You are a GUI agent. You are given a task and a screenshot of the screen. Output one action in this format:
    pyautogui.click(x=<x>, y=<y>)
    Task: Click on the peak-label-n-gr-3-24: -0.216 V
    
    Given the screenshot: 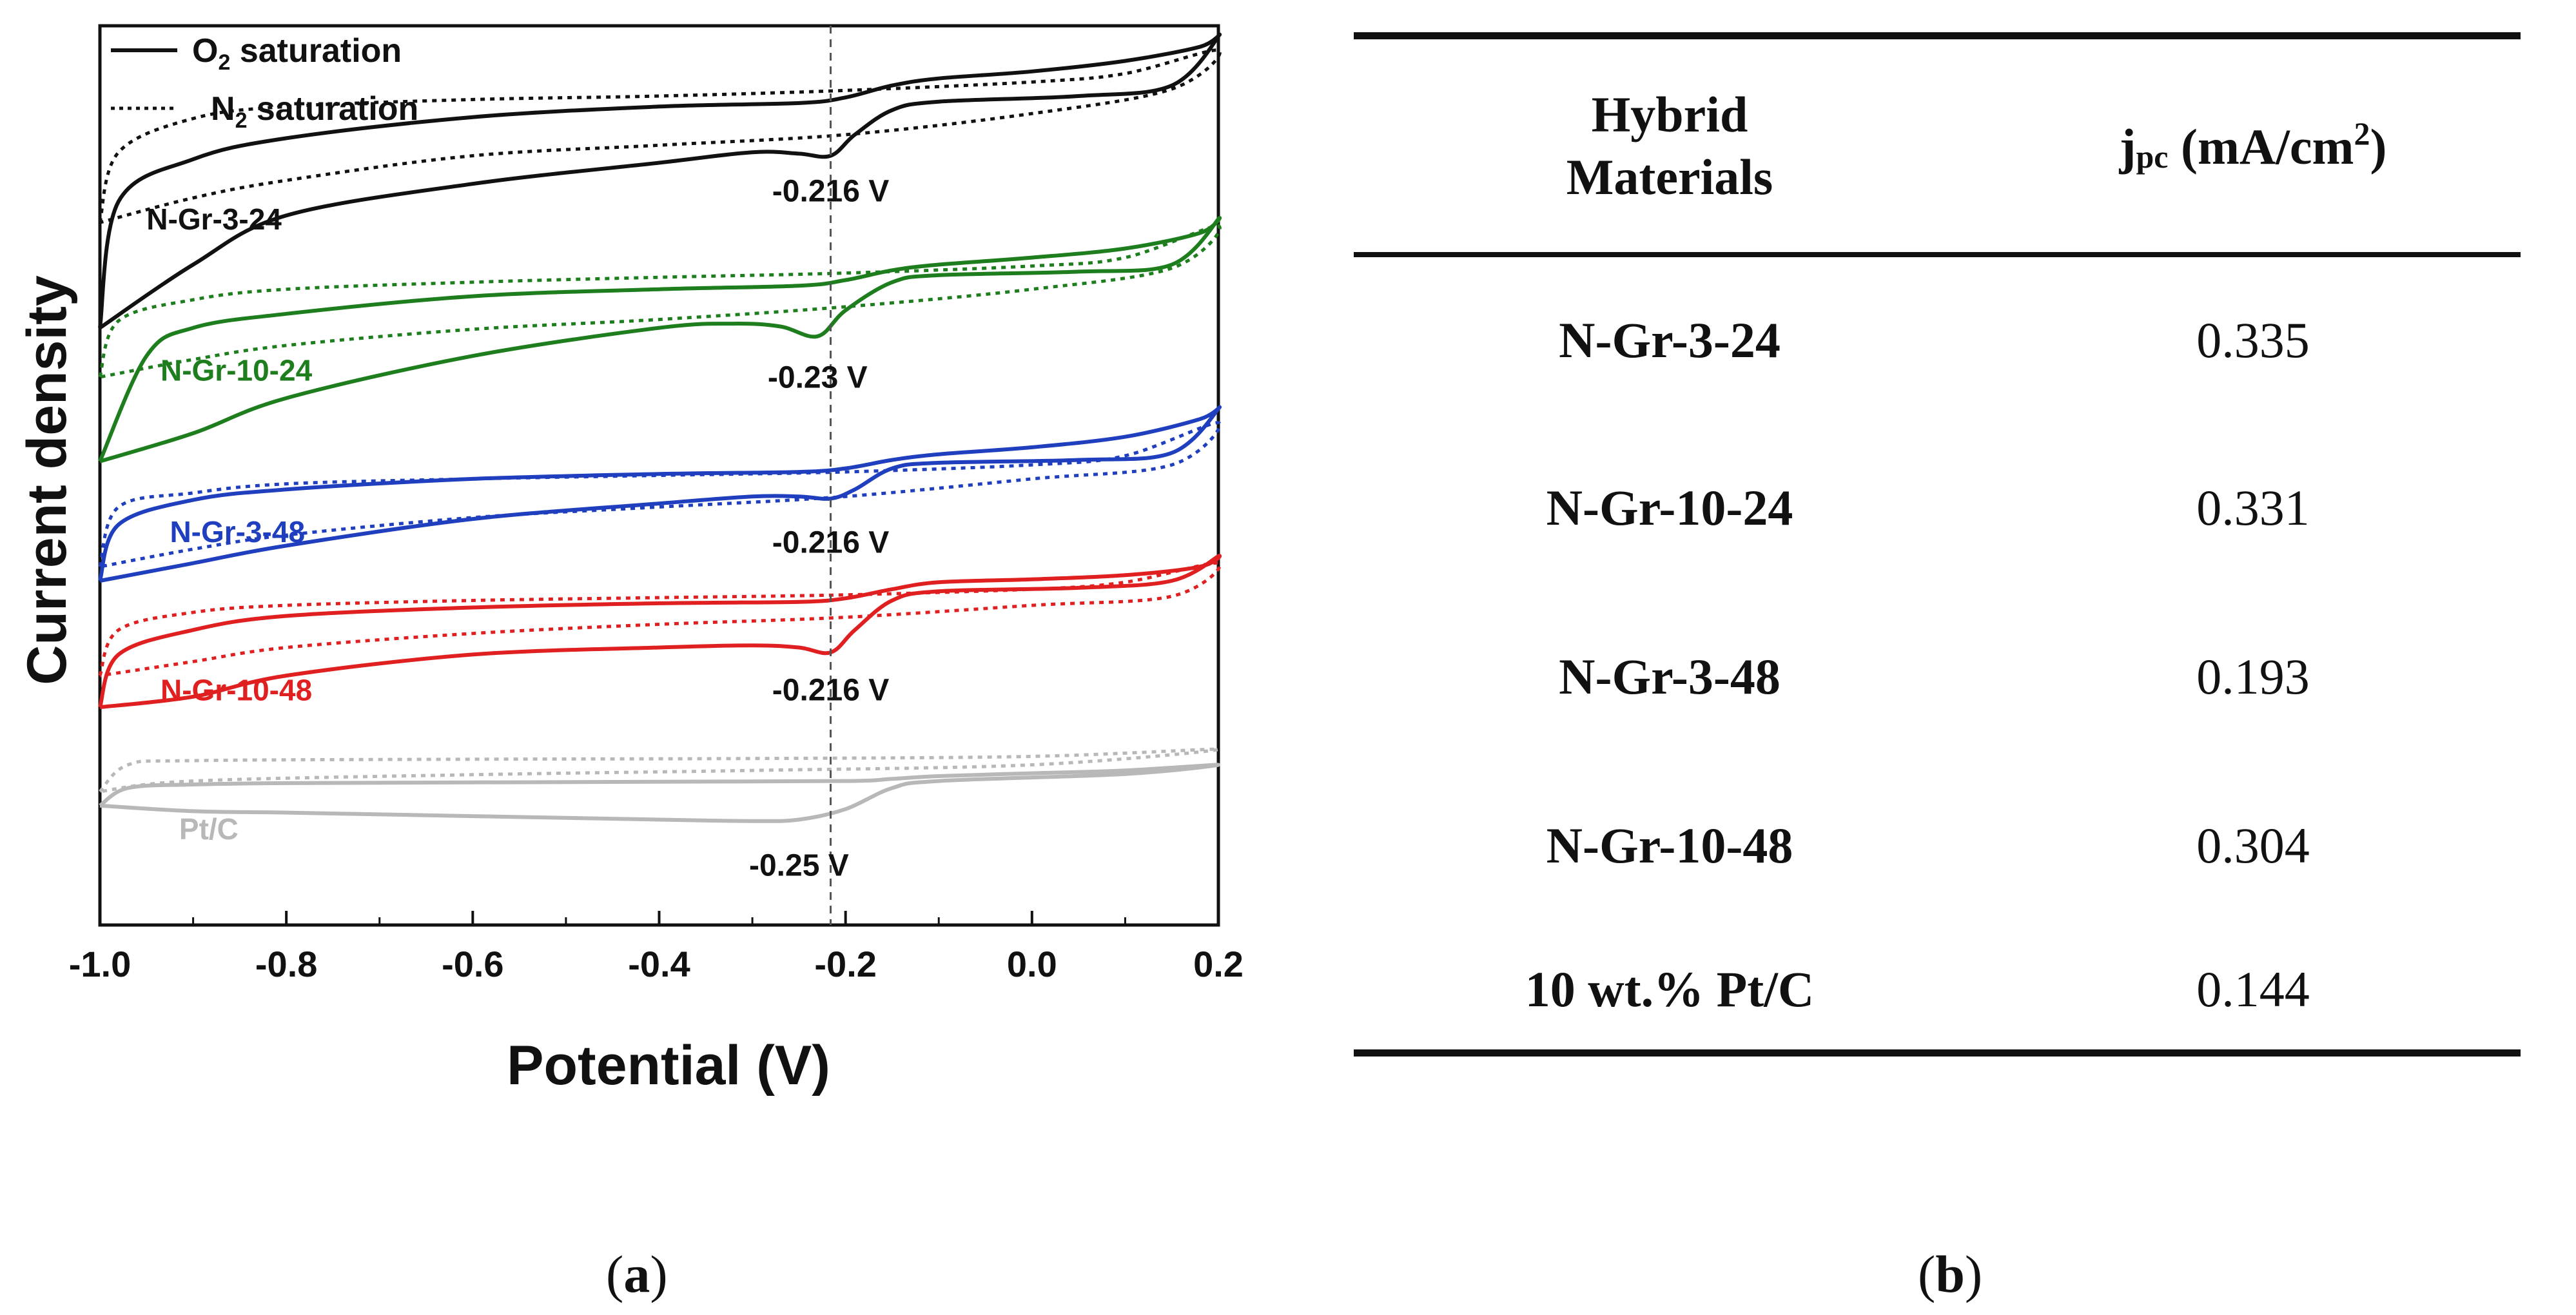 What is the action you would take?
    pyautogui.click(x=830, y=191)
    